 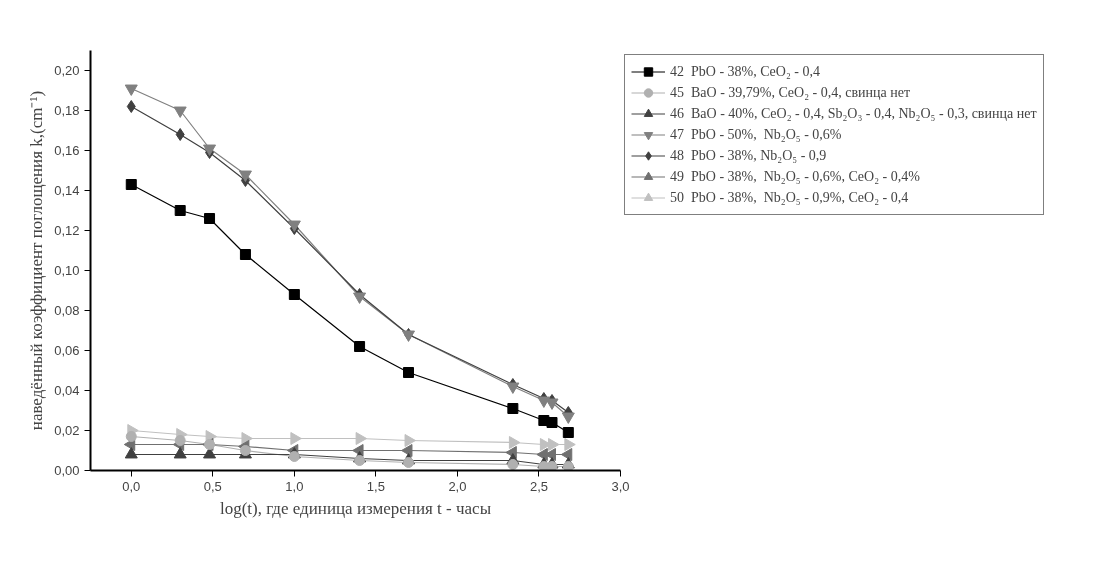 What do you see at coordinates (795, 176) in the screenshot?
I see `legend-label: 49 PbO - 38%, Nb₂O₅ - 0,6%, CeO₂ - 0,4%` at bounding box center [795, 176].